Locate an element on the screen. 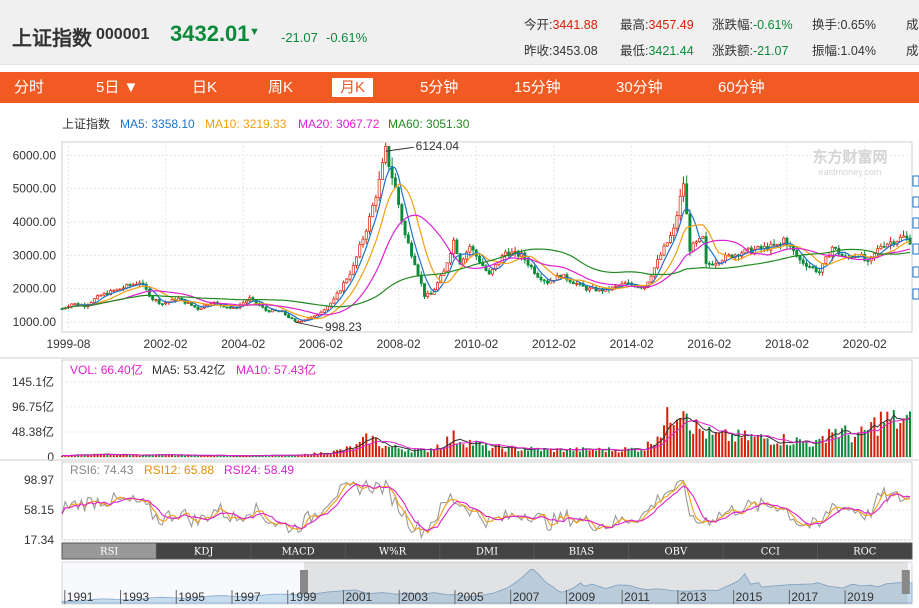 The image size is (919, 608). stat-item: 振幅:1.04% is located at coordinates (844, 49).